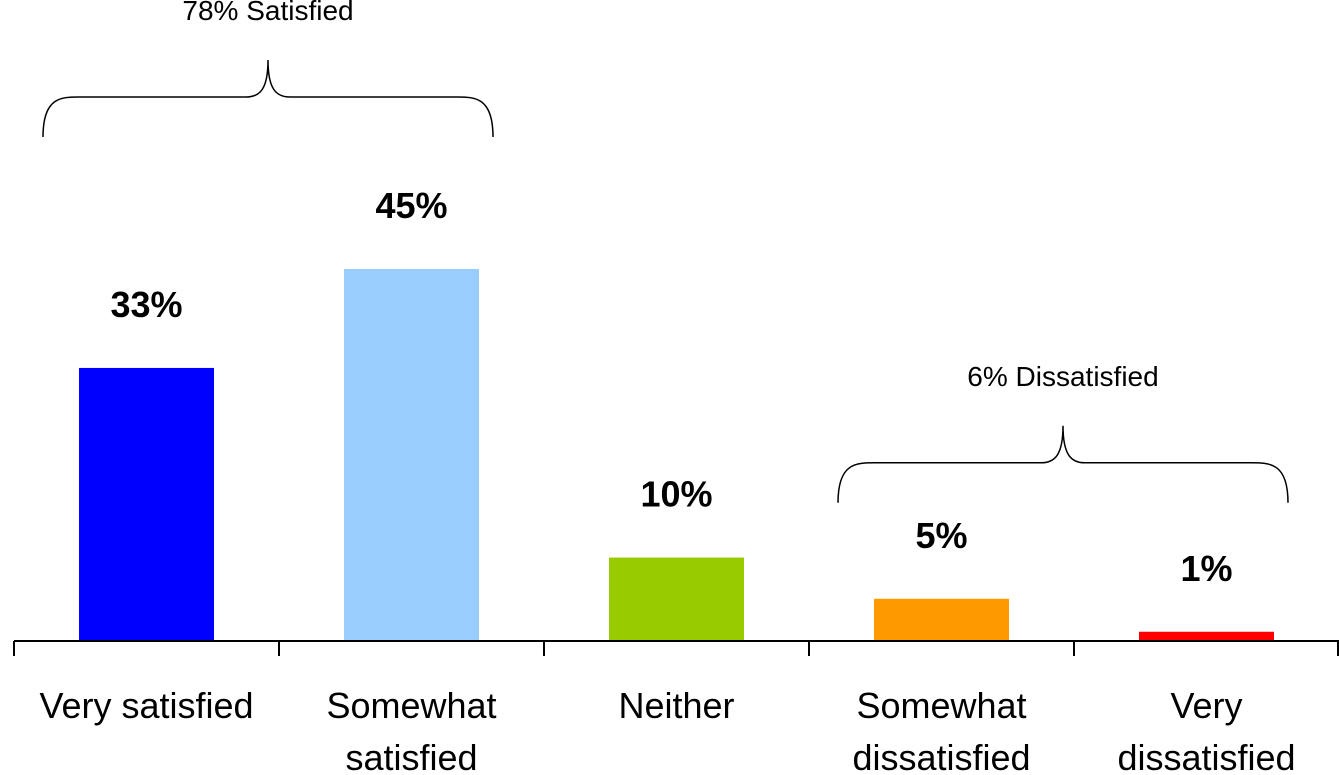  What do you see at coordinates (1206, 705) in the screenshot?
I see `category-label: Very` at bounding box center [1206, 705].